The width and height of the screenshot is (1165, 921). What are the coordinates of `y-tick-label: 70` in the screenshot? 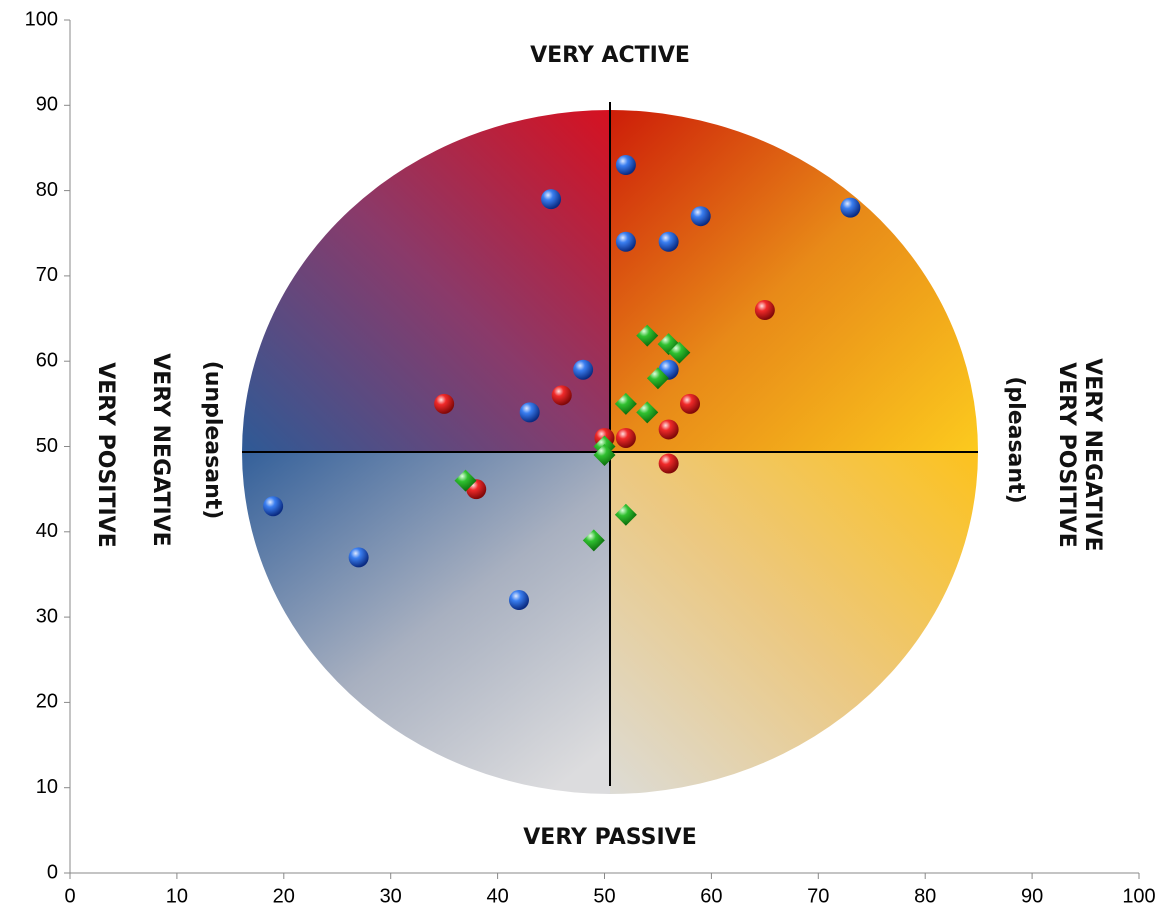 It's located at (47, 275).